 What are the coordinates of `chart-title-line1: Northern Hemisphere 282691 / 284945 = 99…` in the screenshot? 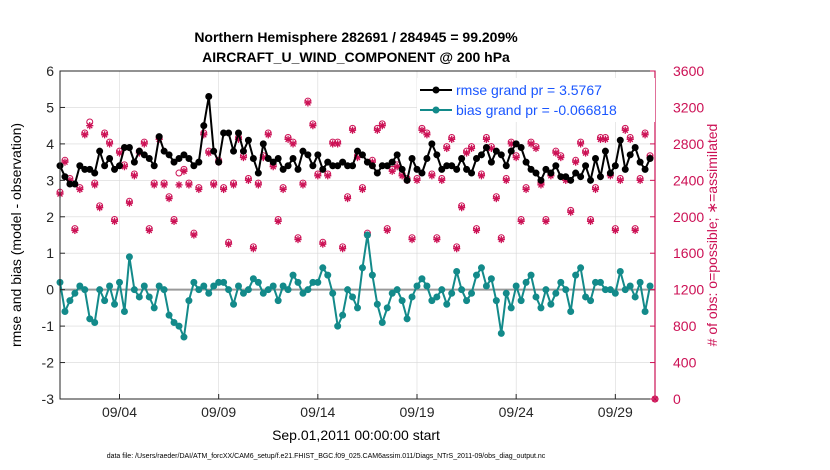 It's located at (356, 37).